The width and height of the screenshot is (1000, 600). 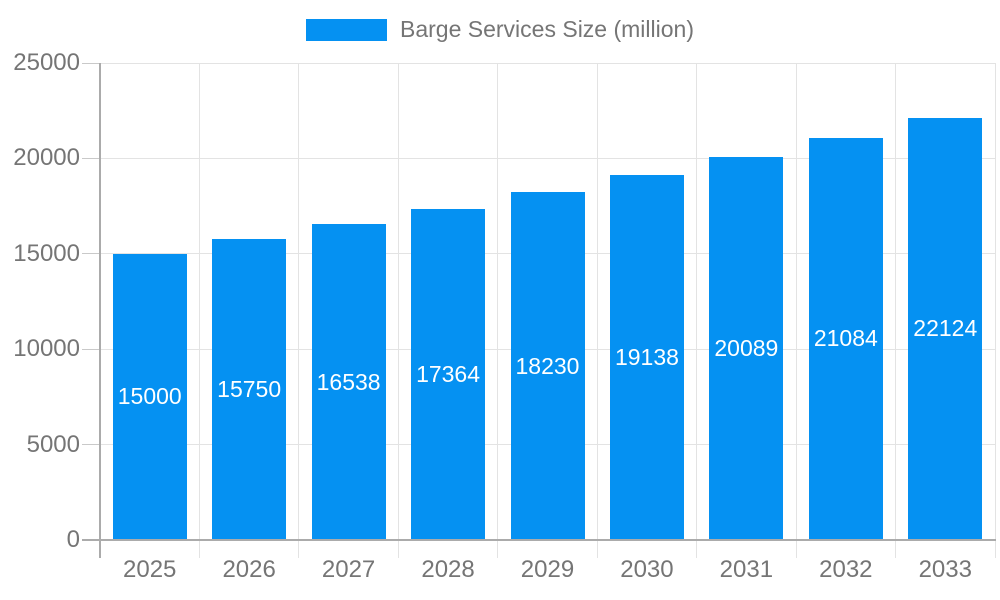 I want to click on bar-2033: 22124, so click(x=945, y=328).